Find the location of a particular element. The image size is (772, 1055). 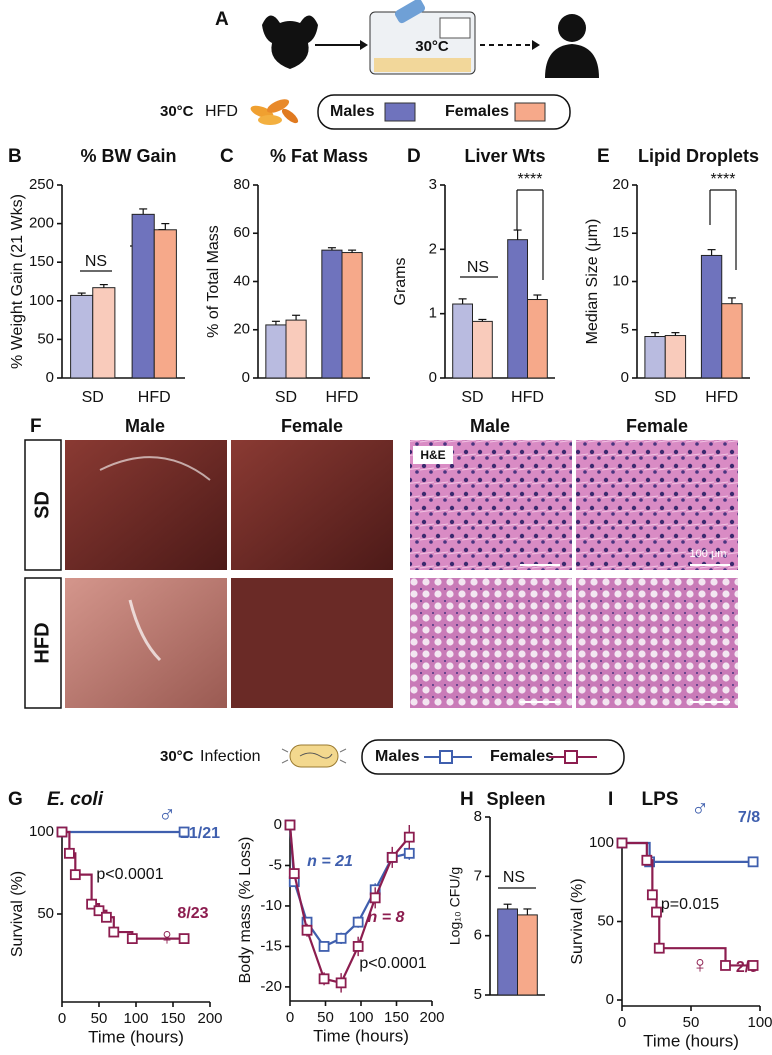

legend-entry: Females is located at coordinates (477, 111).